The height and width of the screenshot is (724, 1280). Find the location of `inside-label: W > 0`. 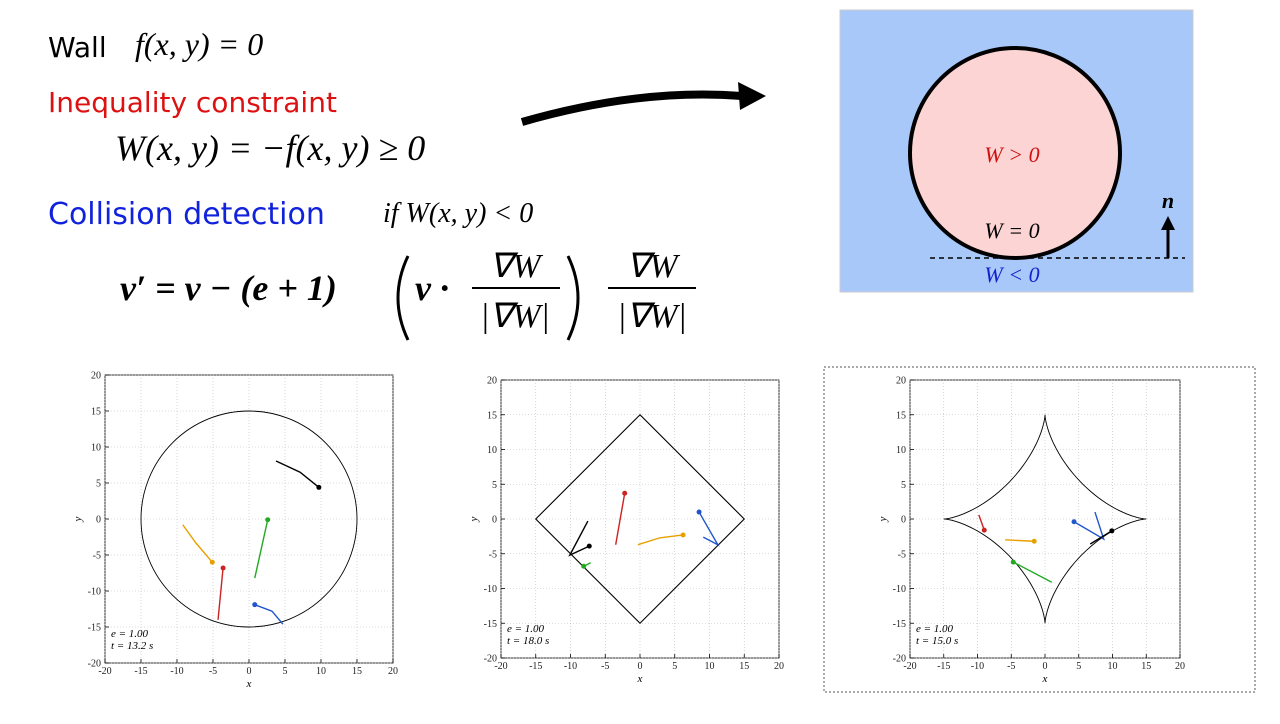

inside-label: W > 0 is located at coordinates (1011, 154).